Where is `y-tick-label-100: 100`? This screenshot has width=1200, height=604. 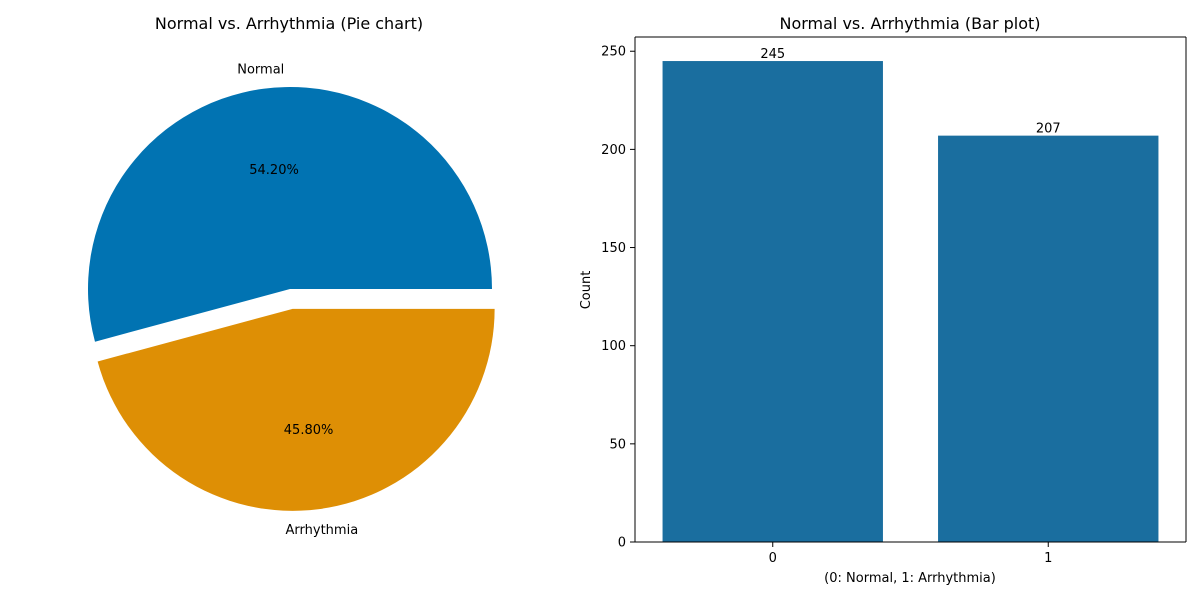 y-tick-label-100: 100 is located at coordinates (613, 346).